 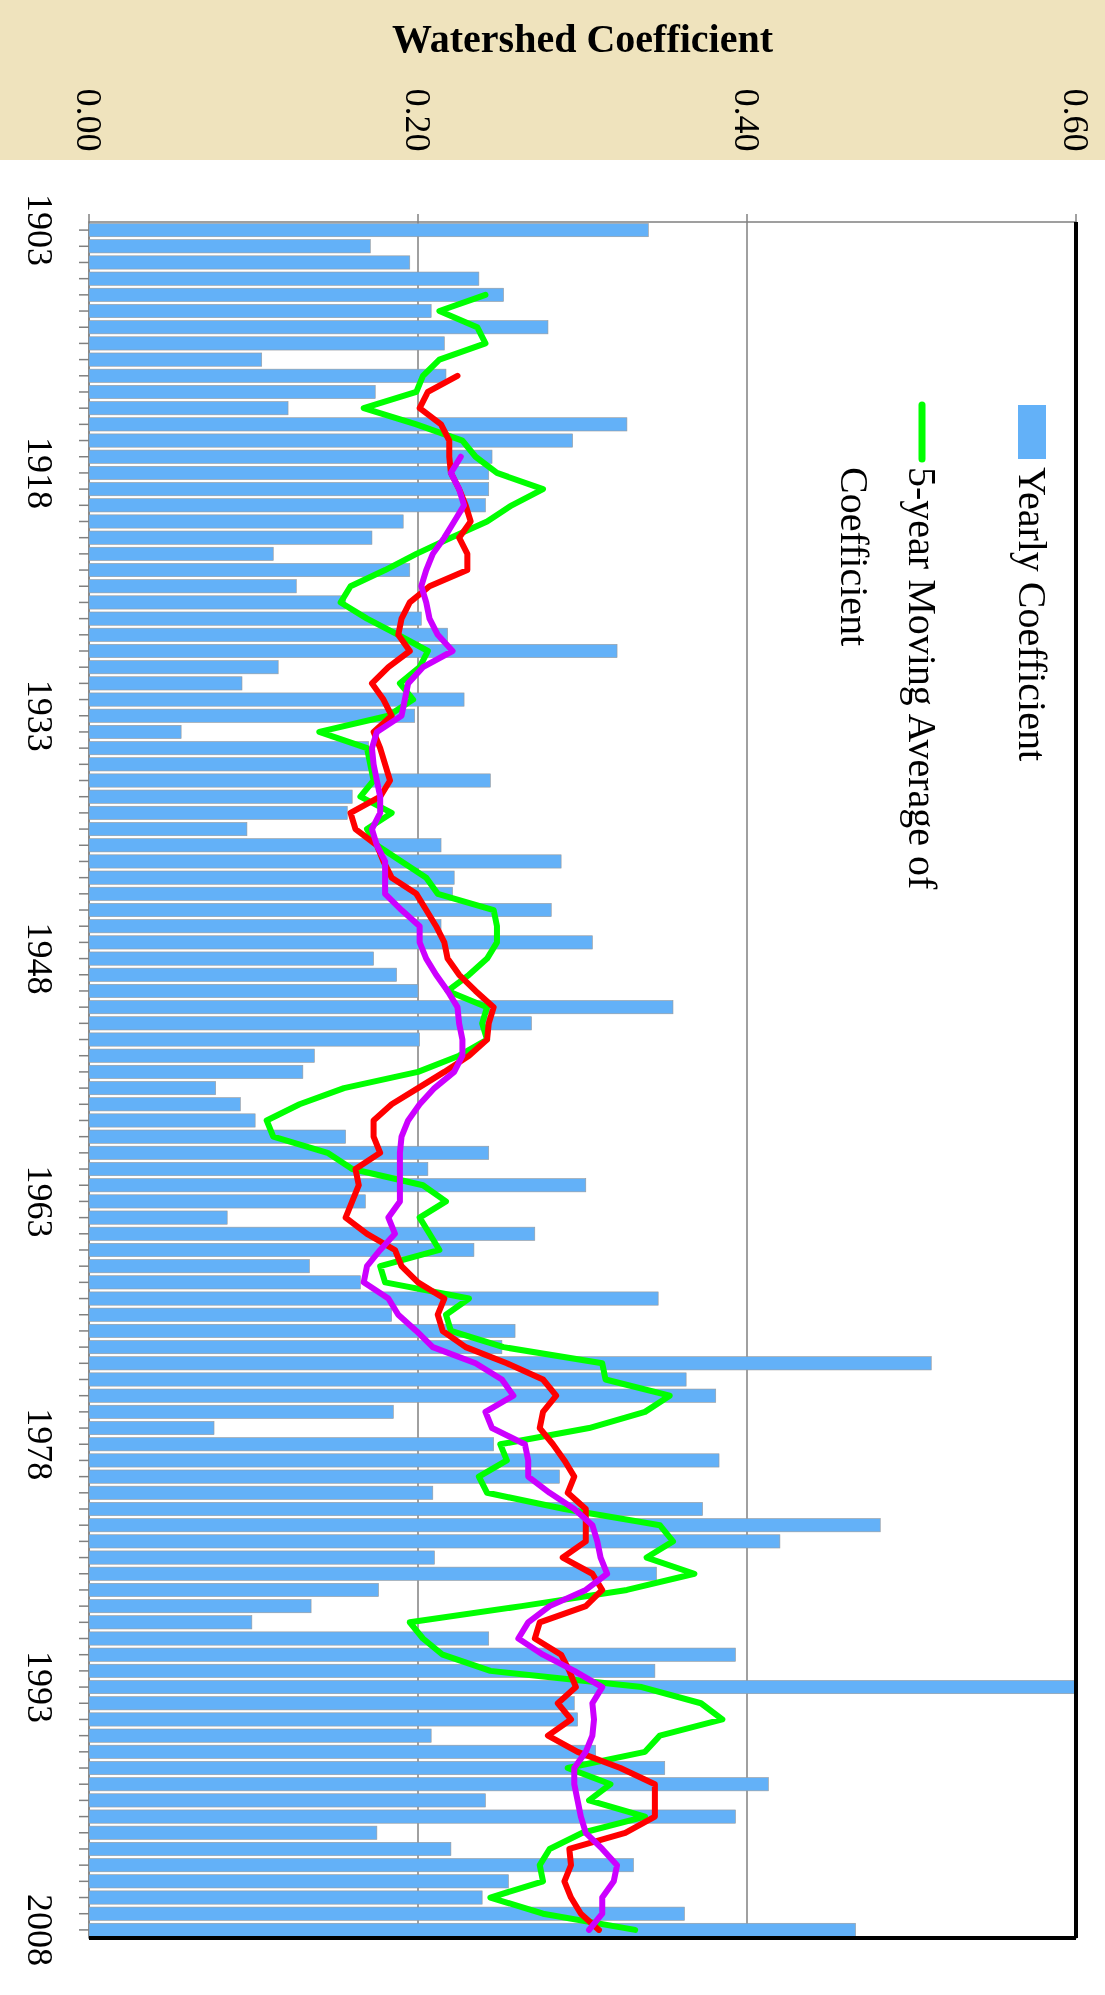 I want to click on y-tick-label: 2008, so click(x=40, y=1929).